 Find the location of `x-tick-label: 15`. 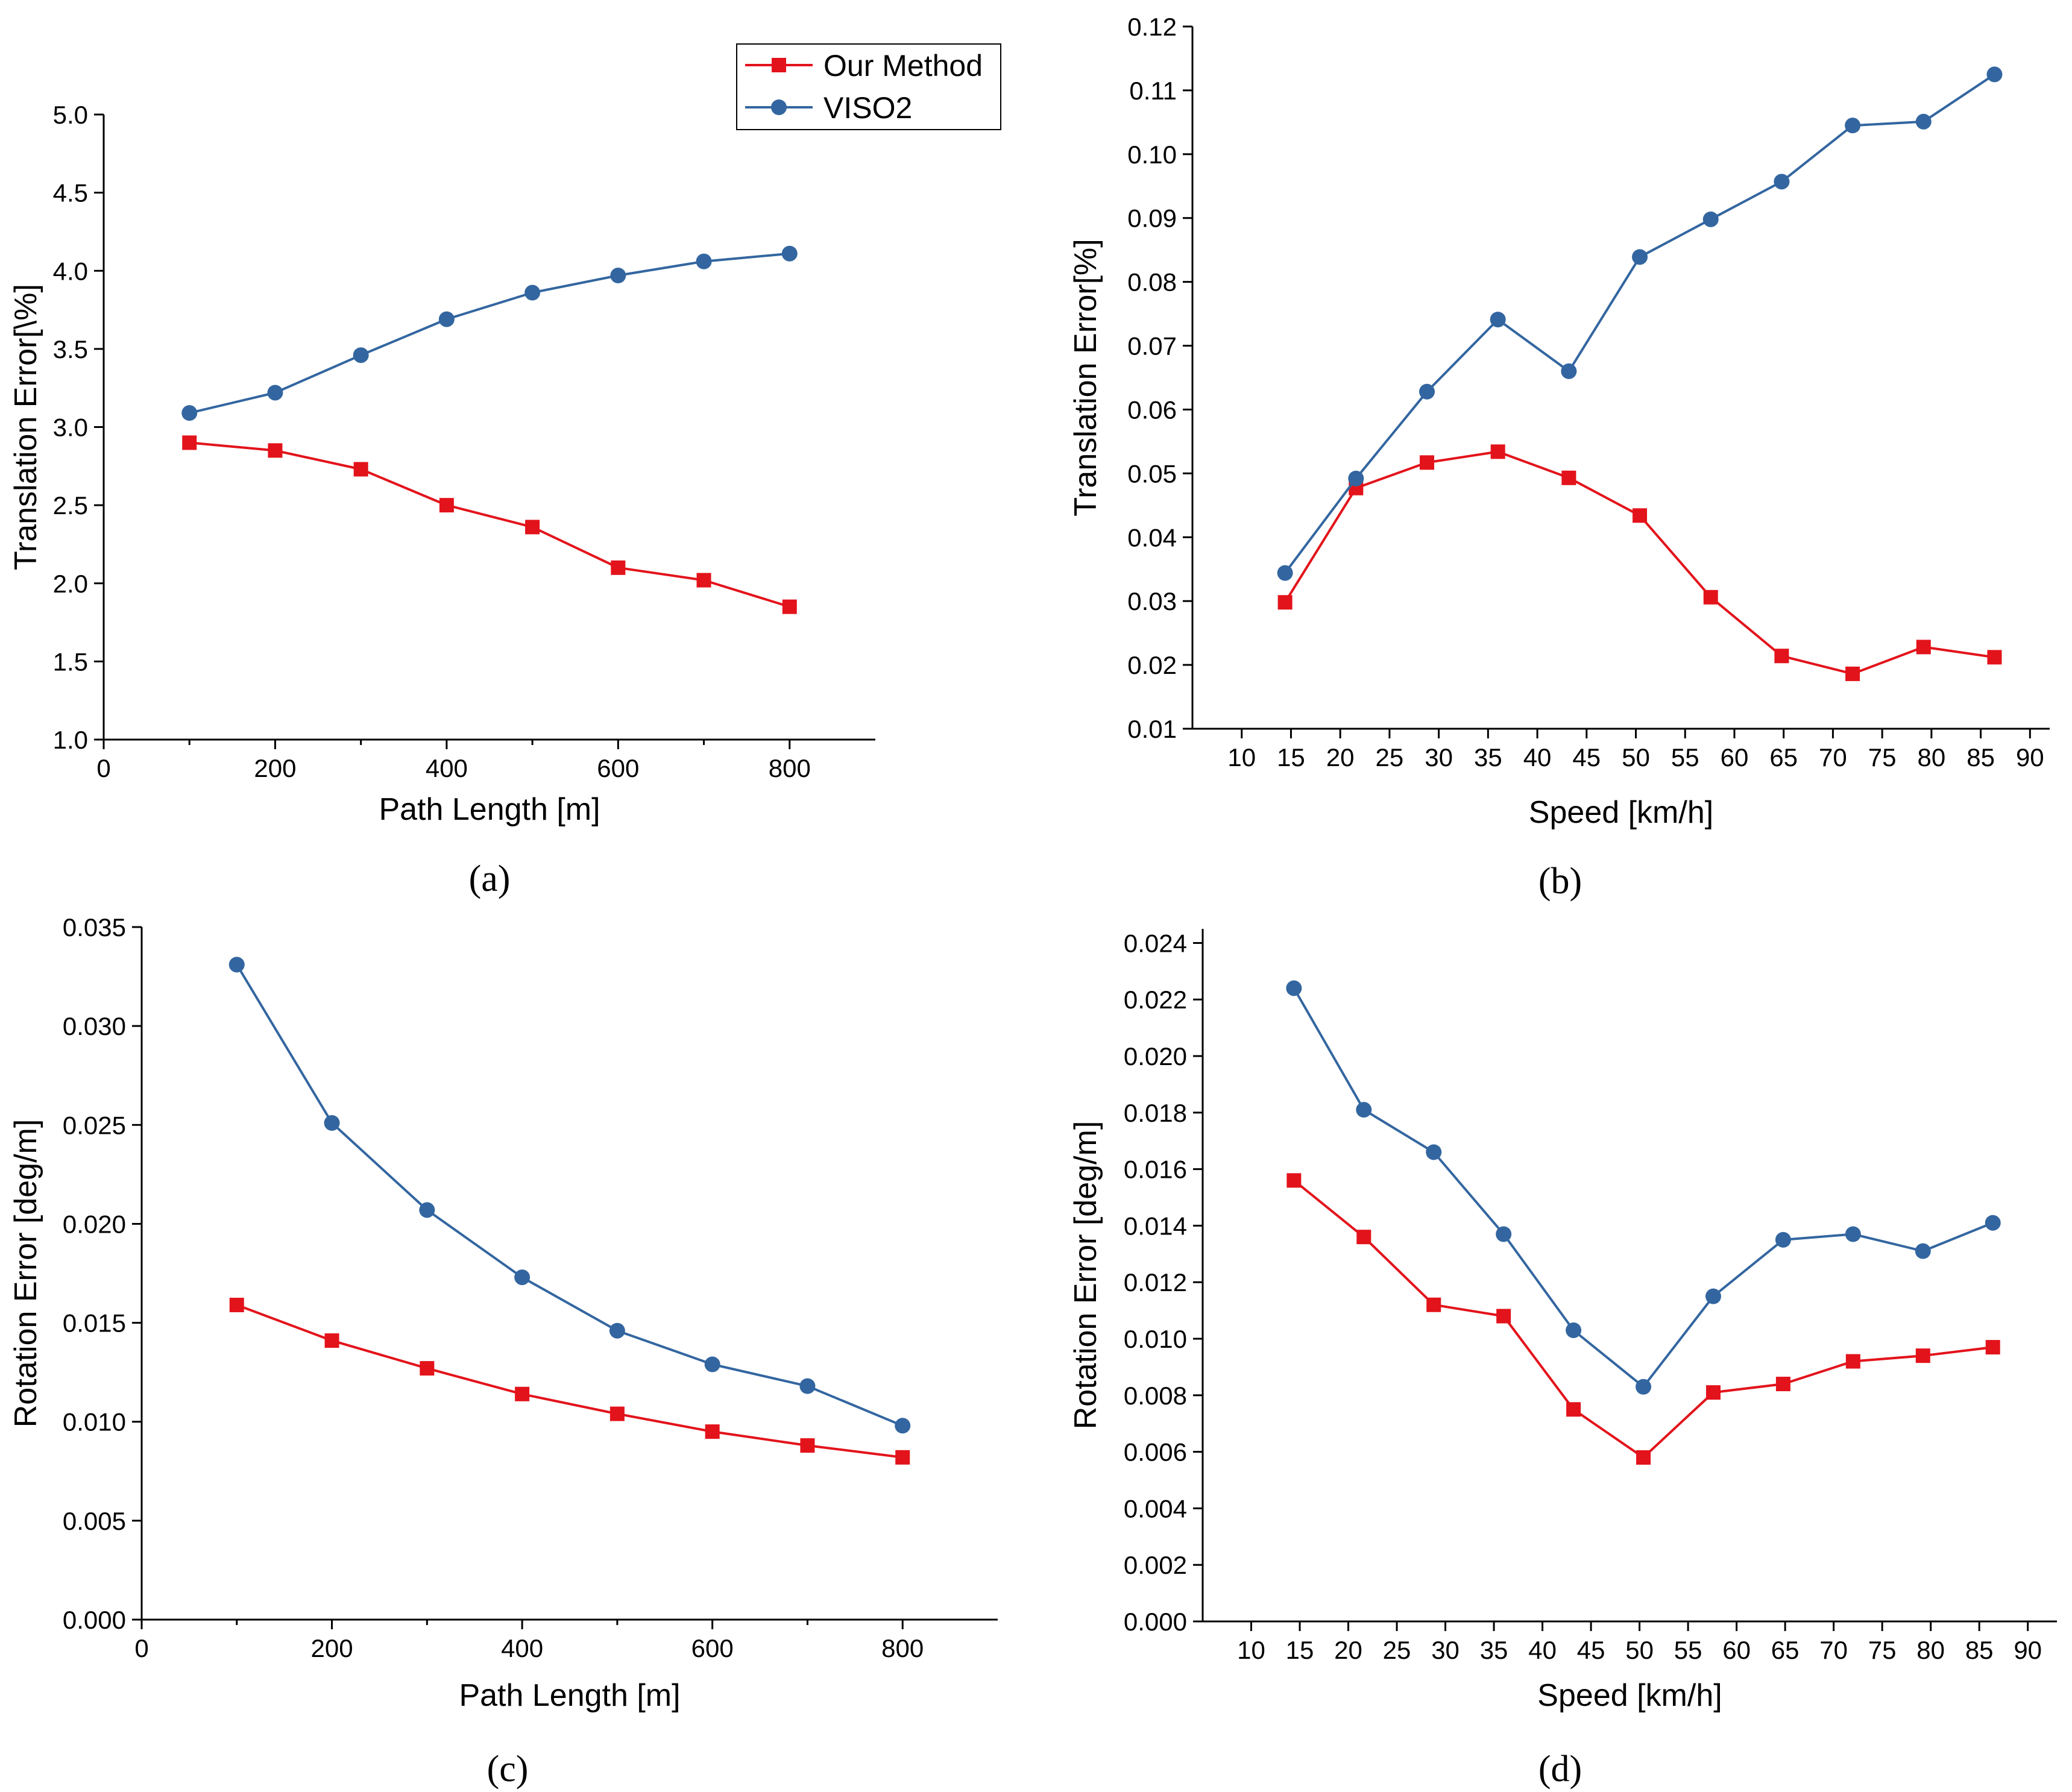

x-tick-label: 15 is located at coordinates (1291, 757).